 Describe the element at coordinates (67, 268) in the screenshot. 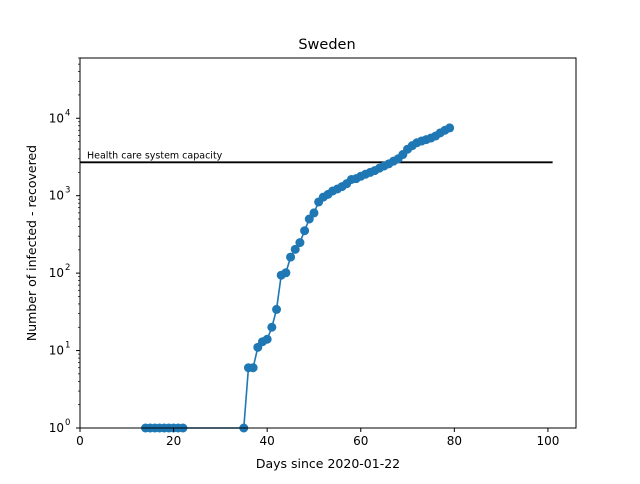

I see `y-tick-label-exponent: 2` at that location.